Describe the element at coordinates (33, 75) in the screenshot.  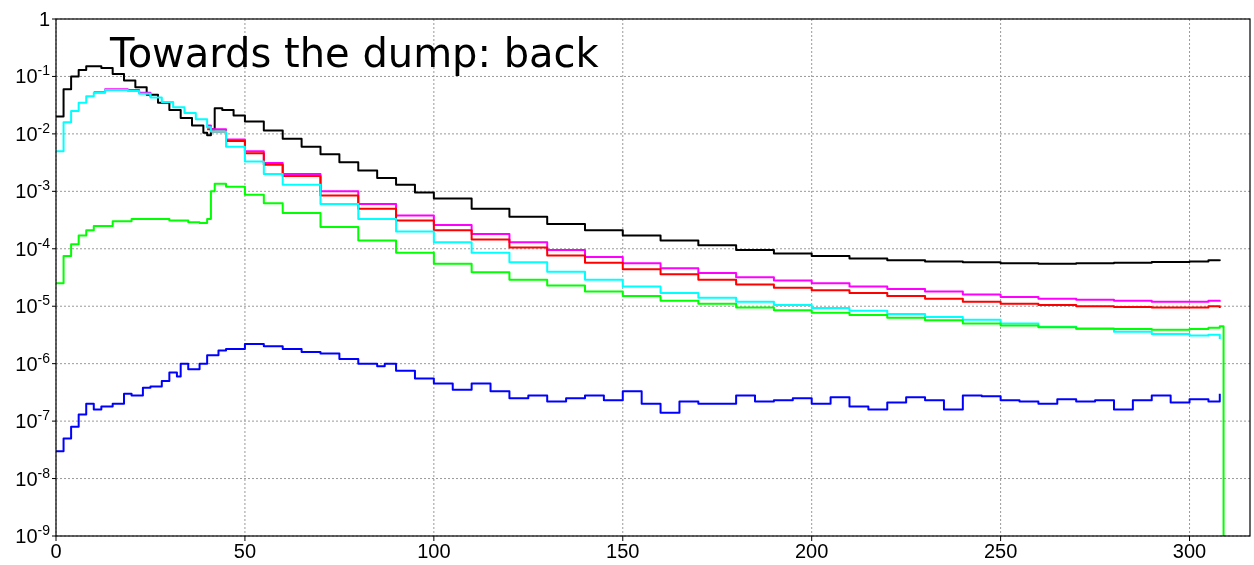
I see `y-tick-label: 10$^{-1}$` at that location.